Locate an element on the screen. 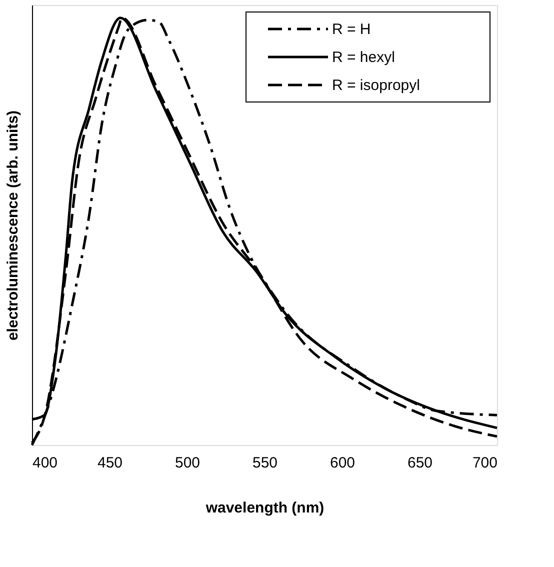  legend-label: R = H is located at coordinates (351, 29).